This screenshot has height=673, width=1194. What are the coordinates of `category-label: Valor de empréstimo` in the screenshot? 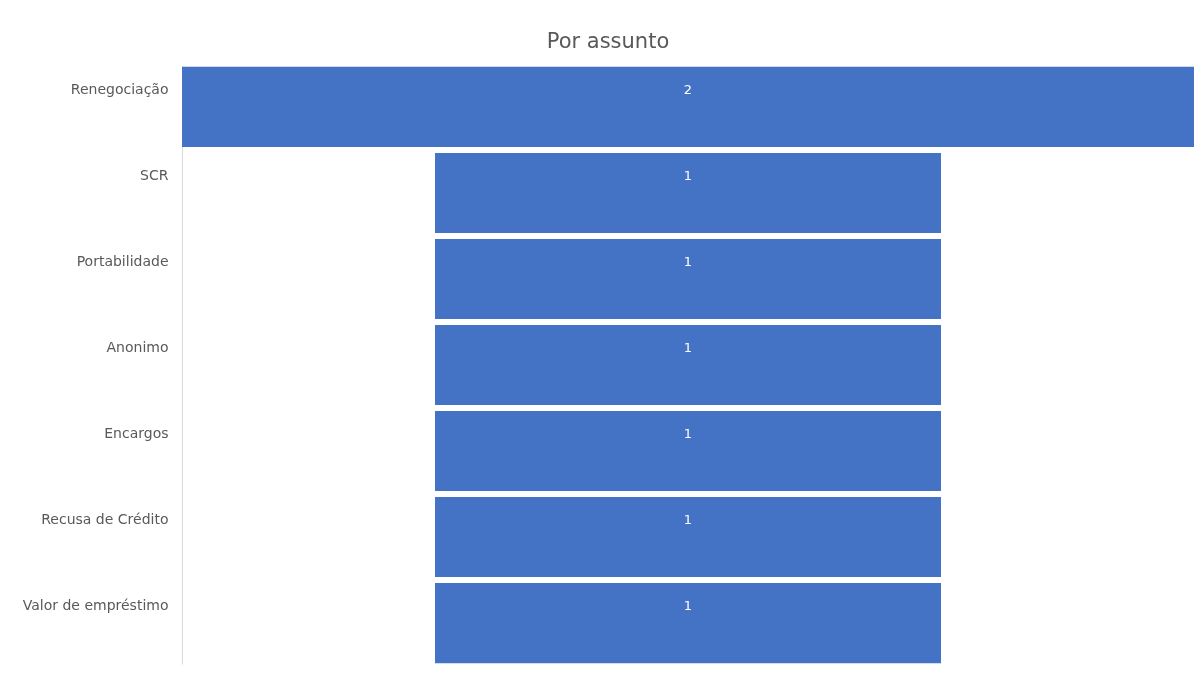 It's located at (95, 605).